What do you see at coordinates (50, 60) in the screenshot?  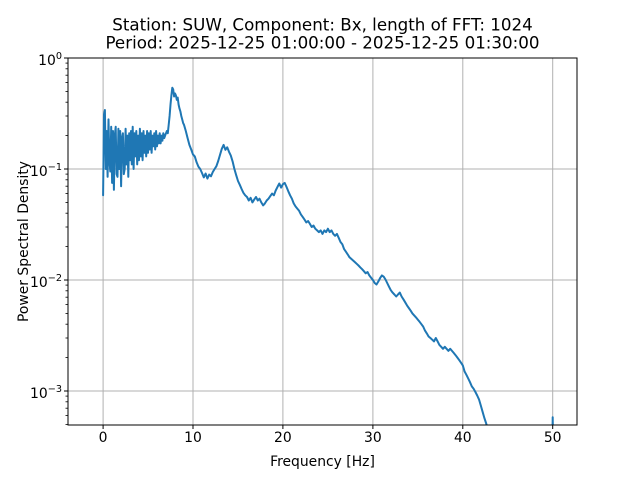 I see `y-tick-label: 10⁰` at bounding box center [50, 60].